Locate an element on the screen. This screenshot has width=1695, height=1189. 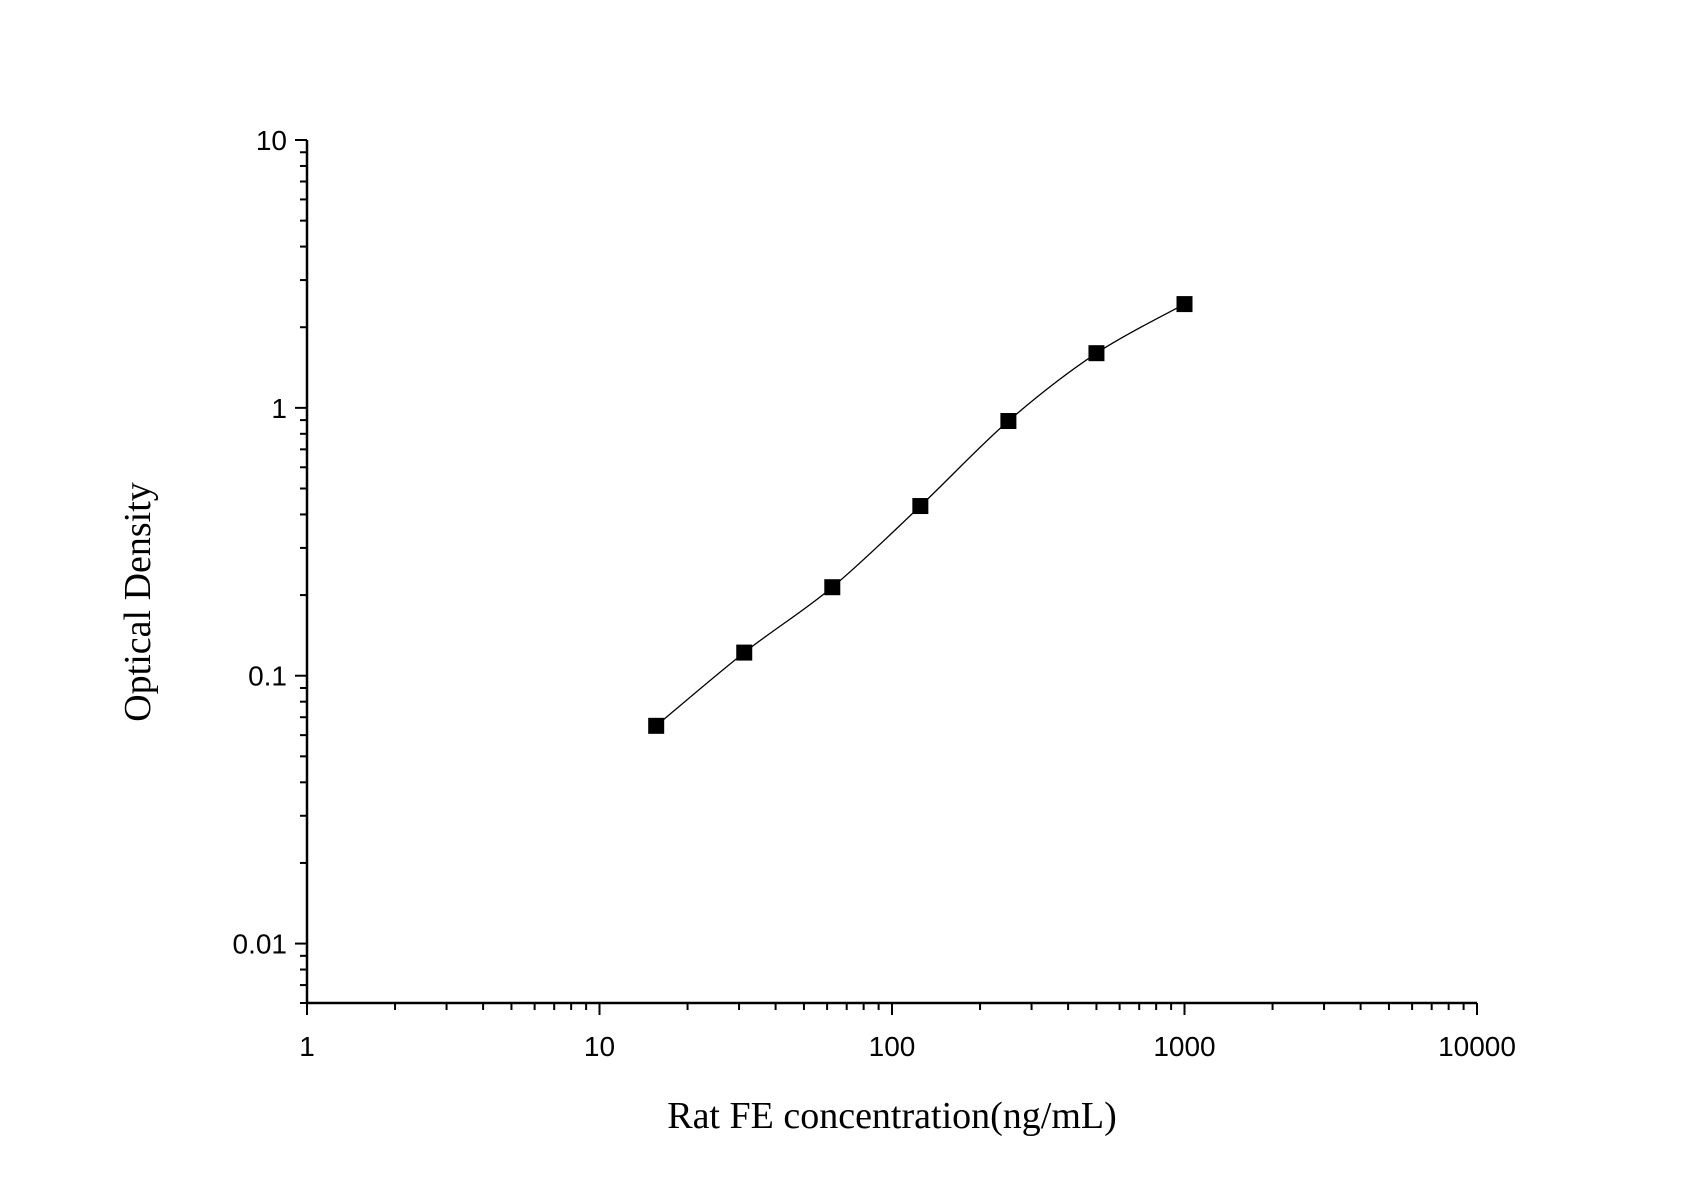
y-tick-label: 10 is located at coordinates (271, 140).